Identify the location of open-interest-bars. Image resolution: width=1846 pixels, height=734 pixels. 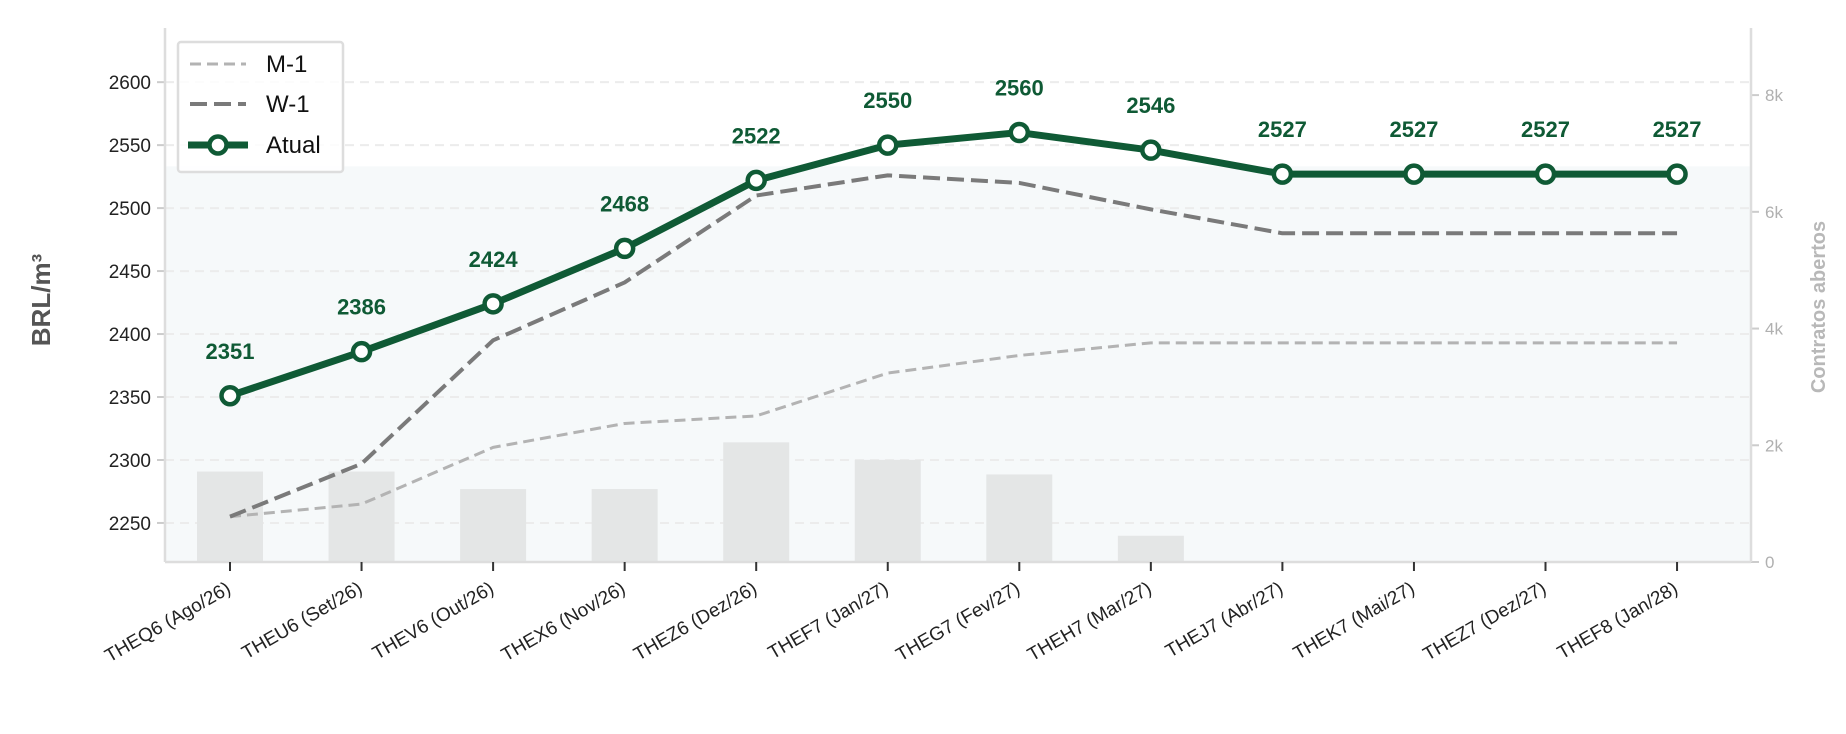
(690, 502).